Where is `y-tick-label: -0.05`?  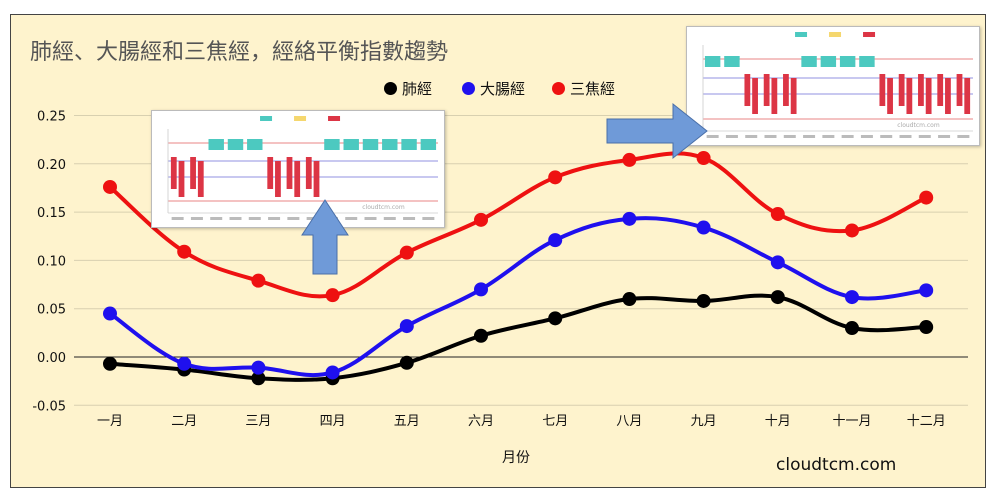 y-tick-label: -0.05 is located at coordinates (49, 406).